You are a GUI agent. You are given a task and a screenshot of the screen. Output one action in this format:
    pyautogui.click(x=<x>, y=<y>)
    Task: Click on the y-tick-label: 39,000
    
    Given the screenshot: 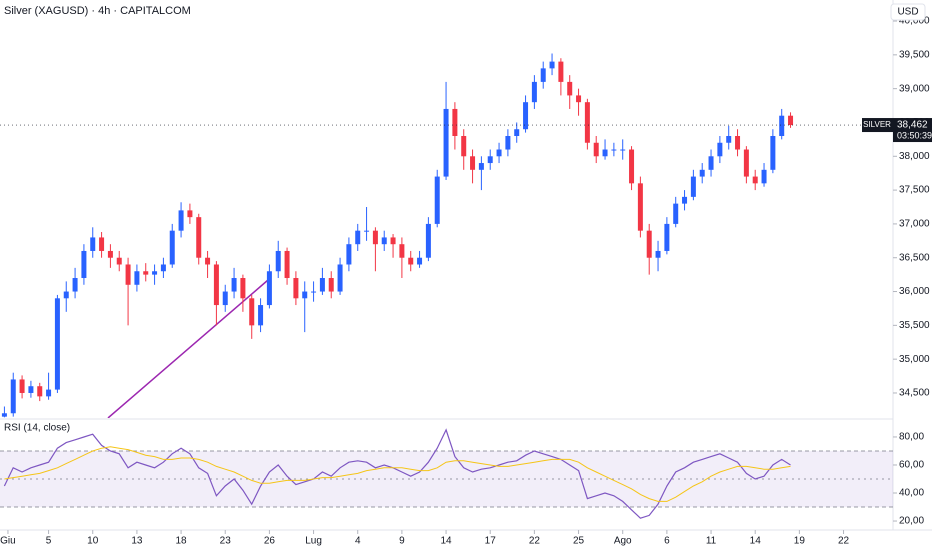 What is the action you would take?
    pyautogui.click(x=914, y=88)
    